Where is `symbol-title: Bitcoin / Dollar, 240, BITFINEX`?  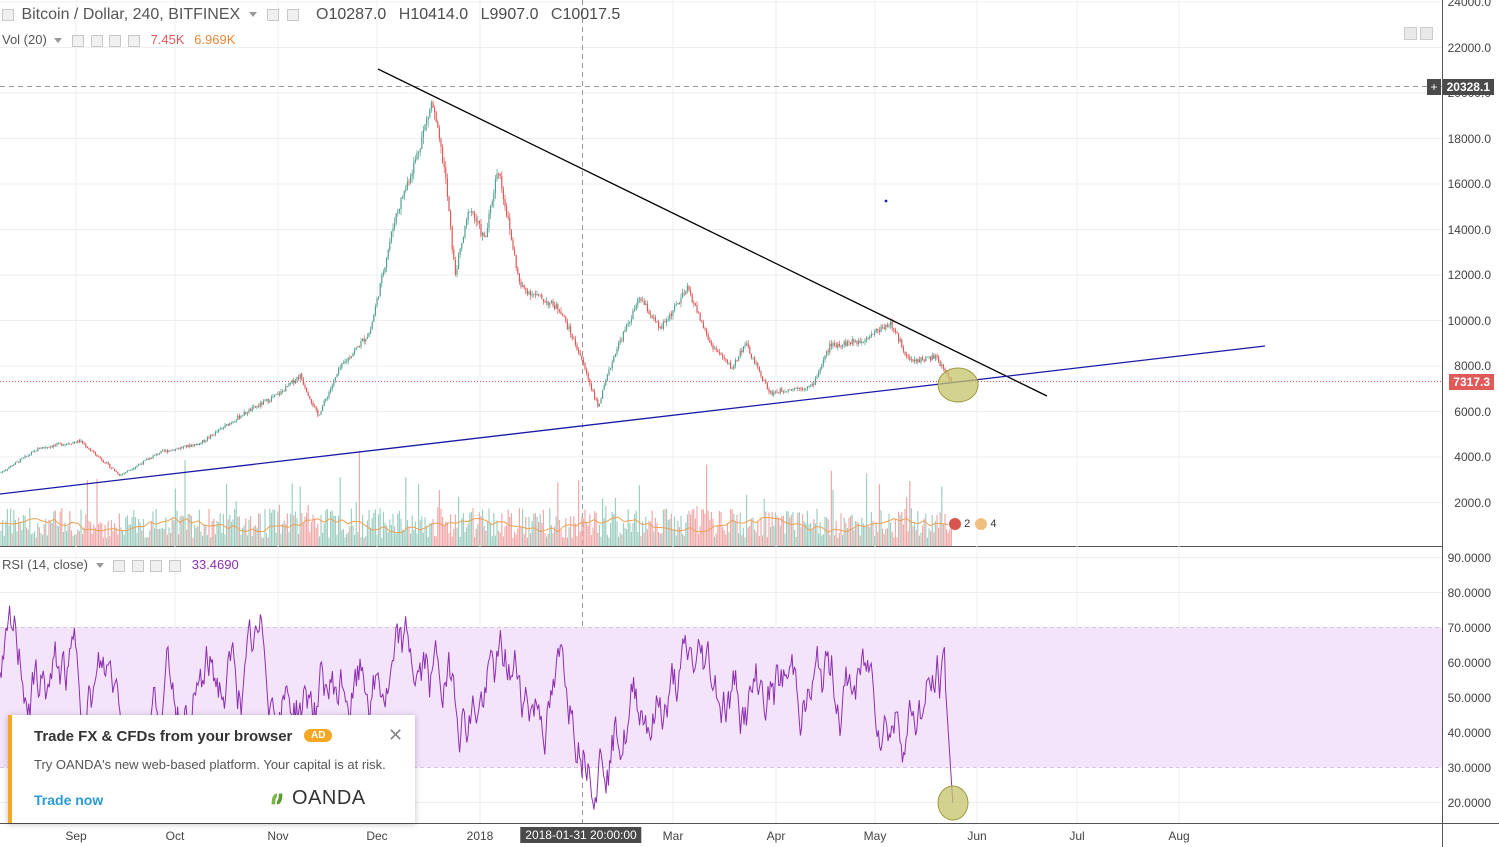 symbol-title: Bitcoin / Dollar, 240, BITFINEX is located at coordinates (131, 14).